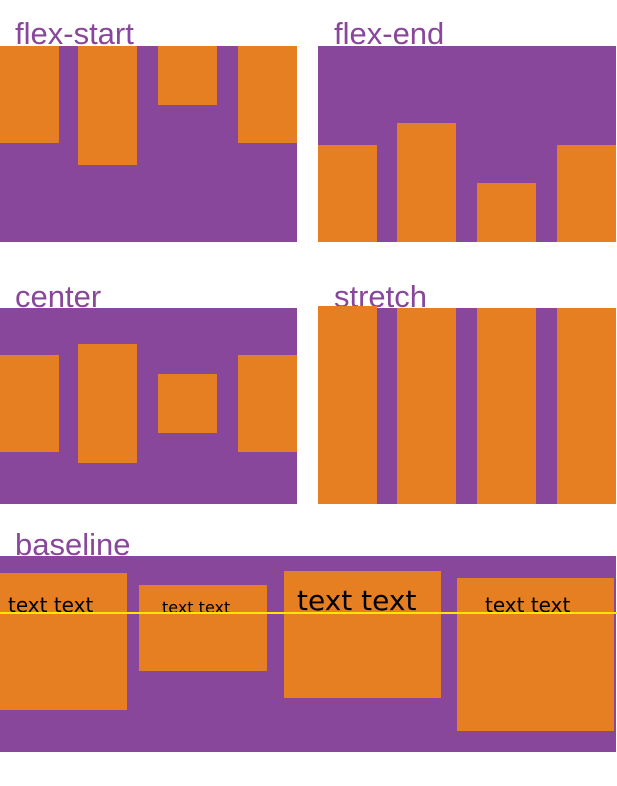 The image size is (617, 786). Describe the element at coordinates (74, 33) in the screenshot. I see `label-flex-start: flex-start` at that location.